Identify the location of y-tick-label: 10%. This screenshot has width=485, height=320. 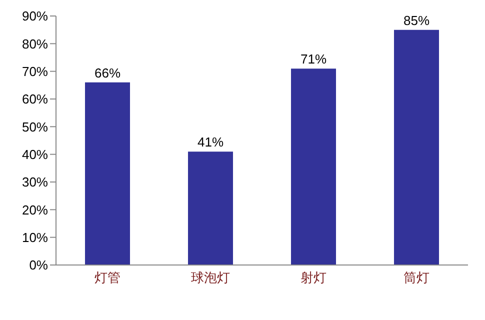
(35, 237).